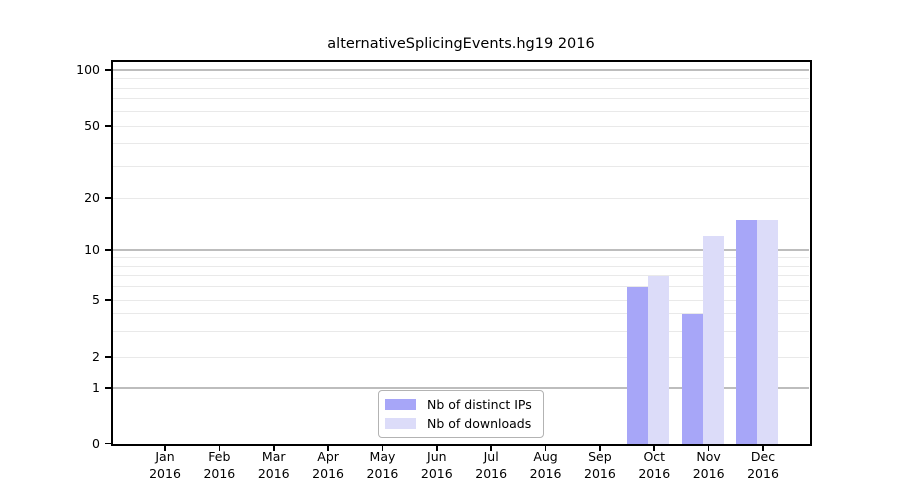 The width and height of the screenshot is (900, 500). Describe the element at coordinates (461, 414) in the screenshot. I see `legend: Nb of distinct IPs Nb of downloads` at that location.